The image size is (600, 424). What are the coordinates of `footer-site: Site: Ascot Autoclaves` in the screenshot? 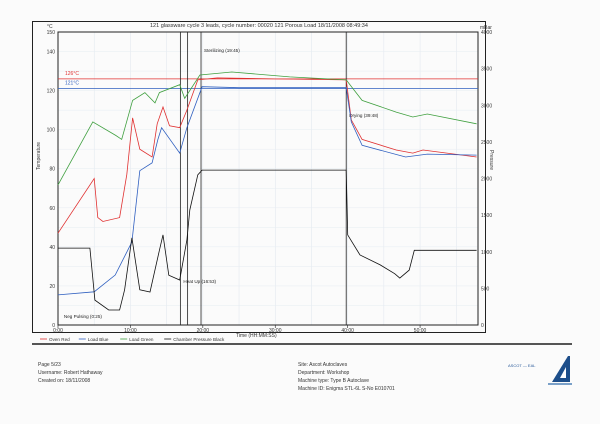 It's located at (323, 365).